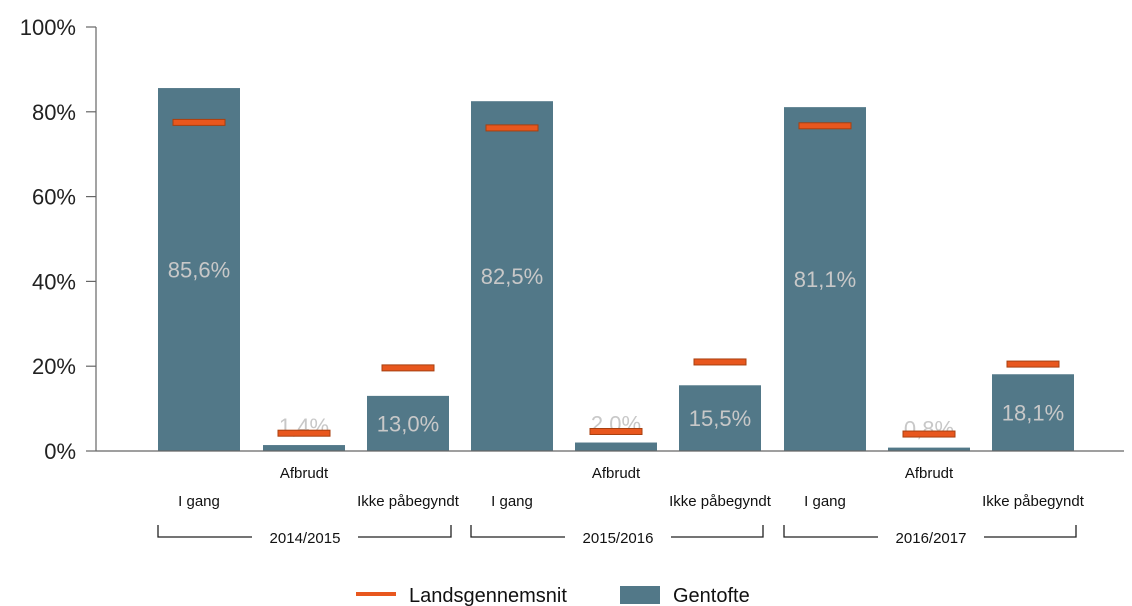 The height and width of the screenshot is (606, 1132). Describe the element at coordinates (711, 595) in the screenshot. I see `legend-label-gentofte: Gentofte` at that location.